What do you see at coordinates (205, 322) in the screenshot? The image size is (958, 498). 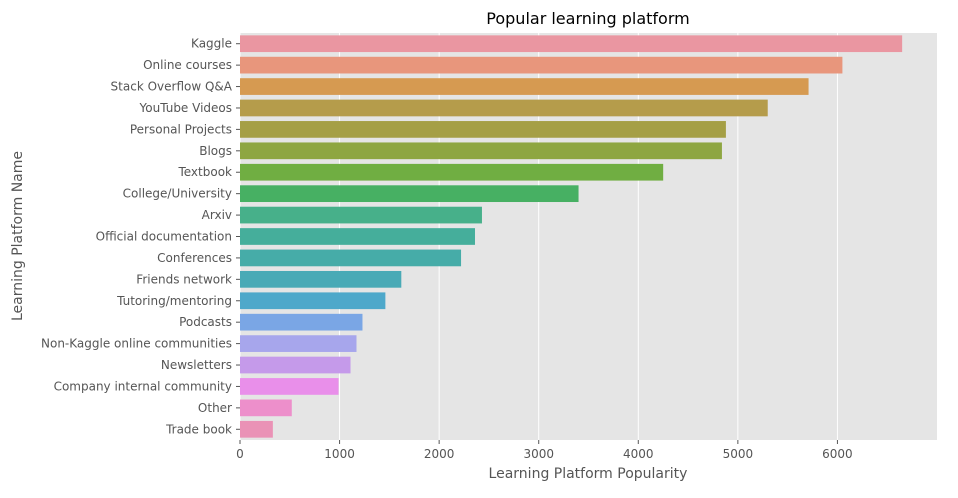 I see `y-tick-label: Podcasts` at bounding box center [205, 322].